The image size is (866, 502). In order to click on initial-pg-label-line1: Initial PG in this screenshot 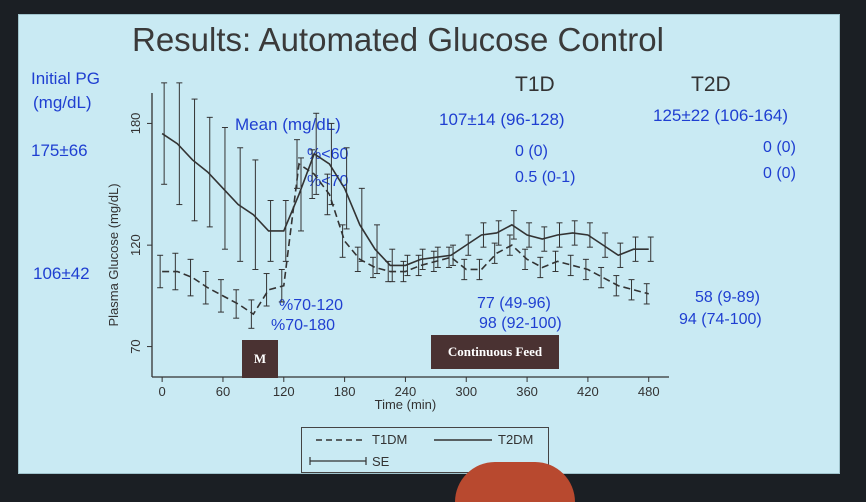, I will do `click(65, 78)`.